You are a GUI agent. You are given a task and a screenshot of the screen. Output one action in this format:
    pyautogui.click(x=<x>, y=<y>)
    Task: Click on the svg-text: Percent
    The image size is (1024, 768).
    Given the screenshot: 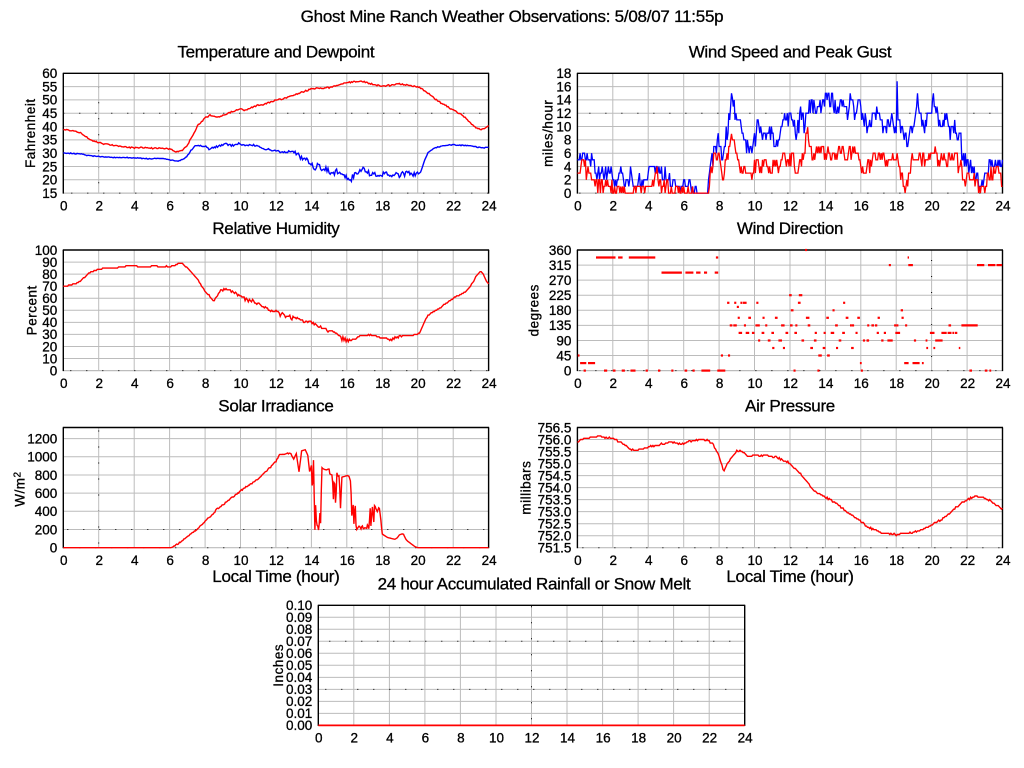 What is the action you would take?
    pyautogui.click(x=32, y=310)
    